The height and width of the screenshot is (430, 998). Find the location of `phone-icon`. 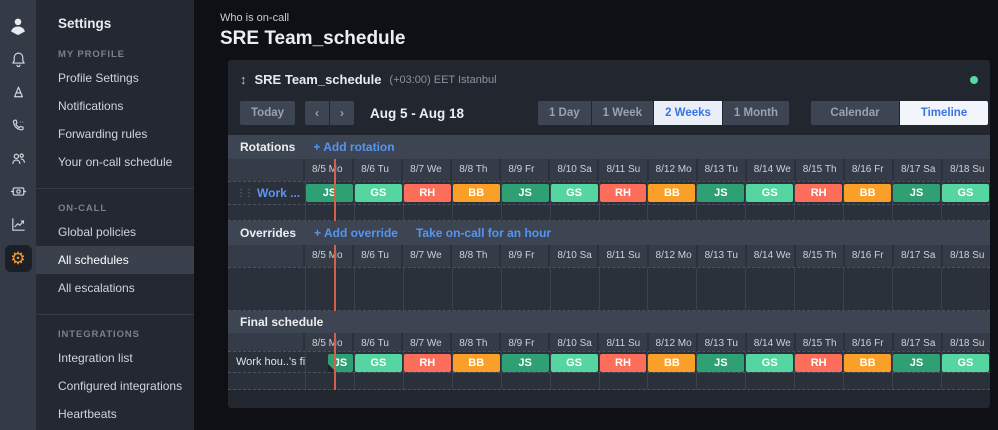

phone-icon is located at coordinates (18, 125).